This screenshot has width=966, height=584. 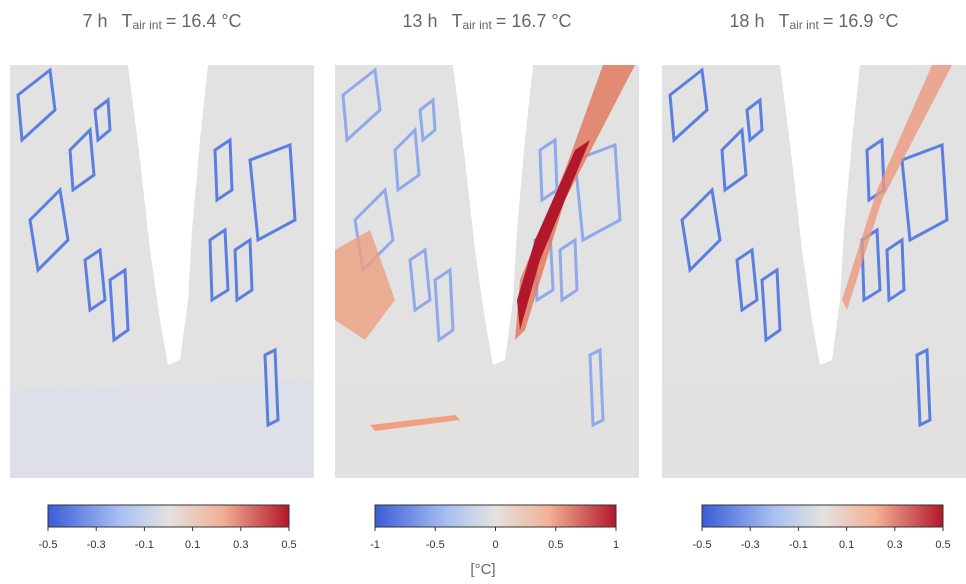 I want to click on colorbar-tick-label: -1, so click(x=375, y=545).